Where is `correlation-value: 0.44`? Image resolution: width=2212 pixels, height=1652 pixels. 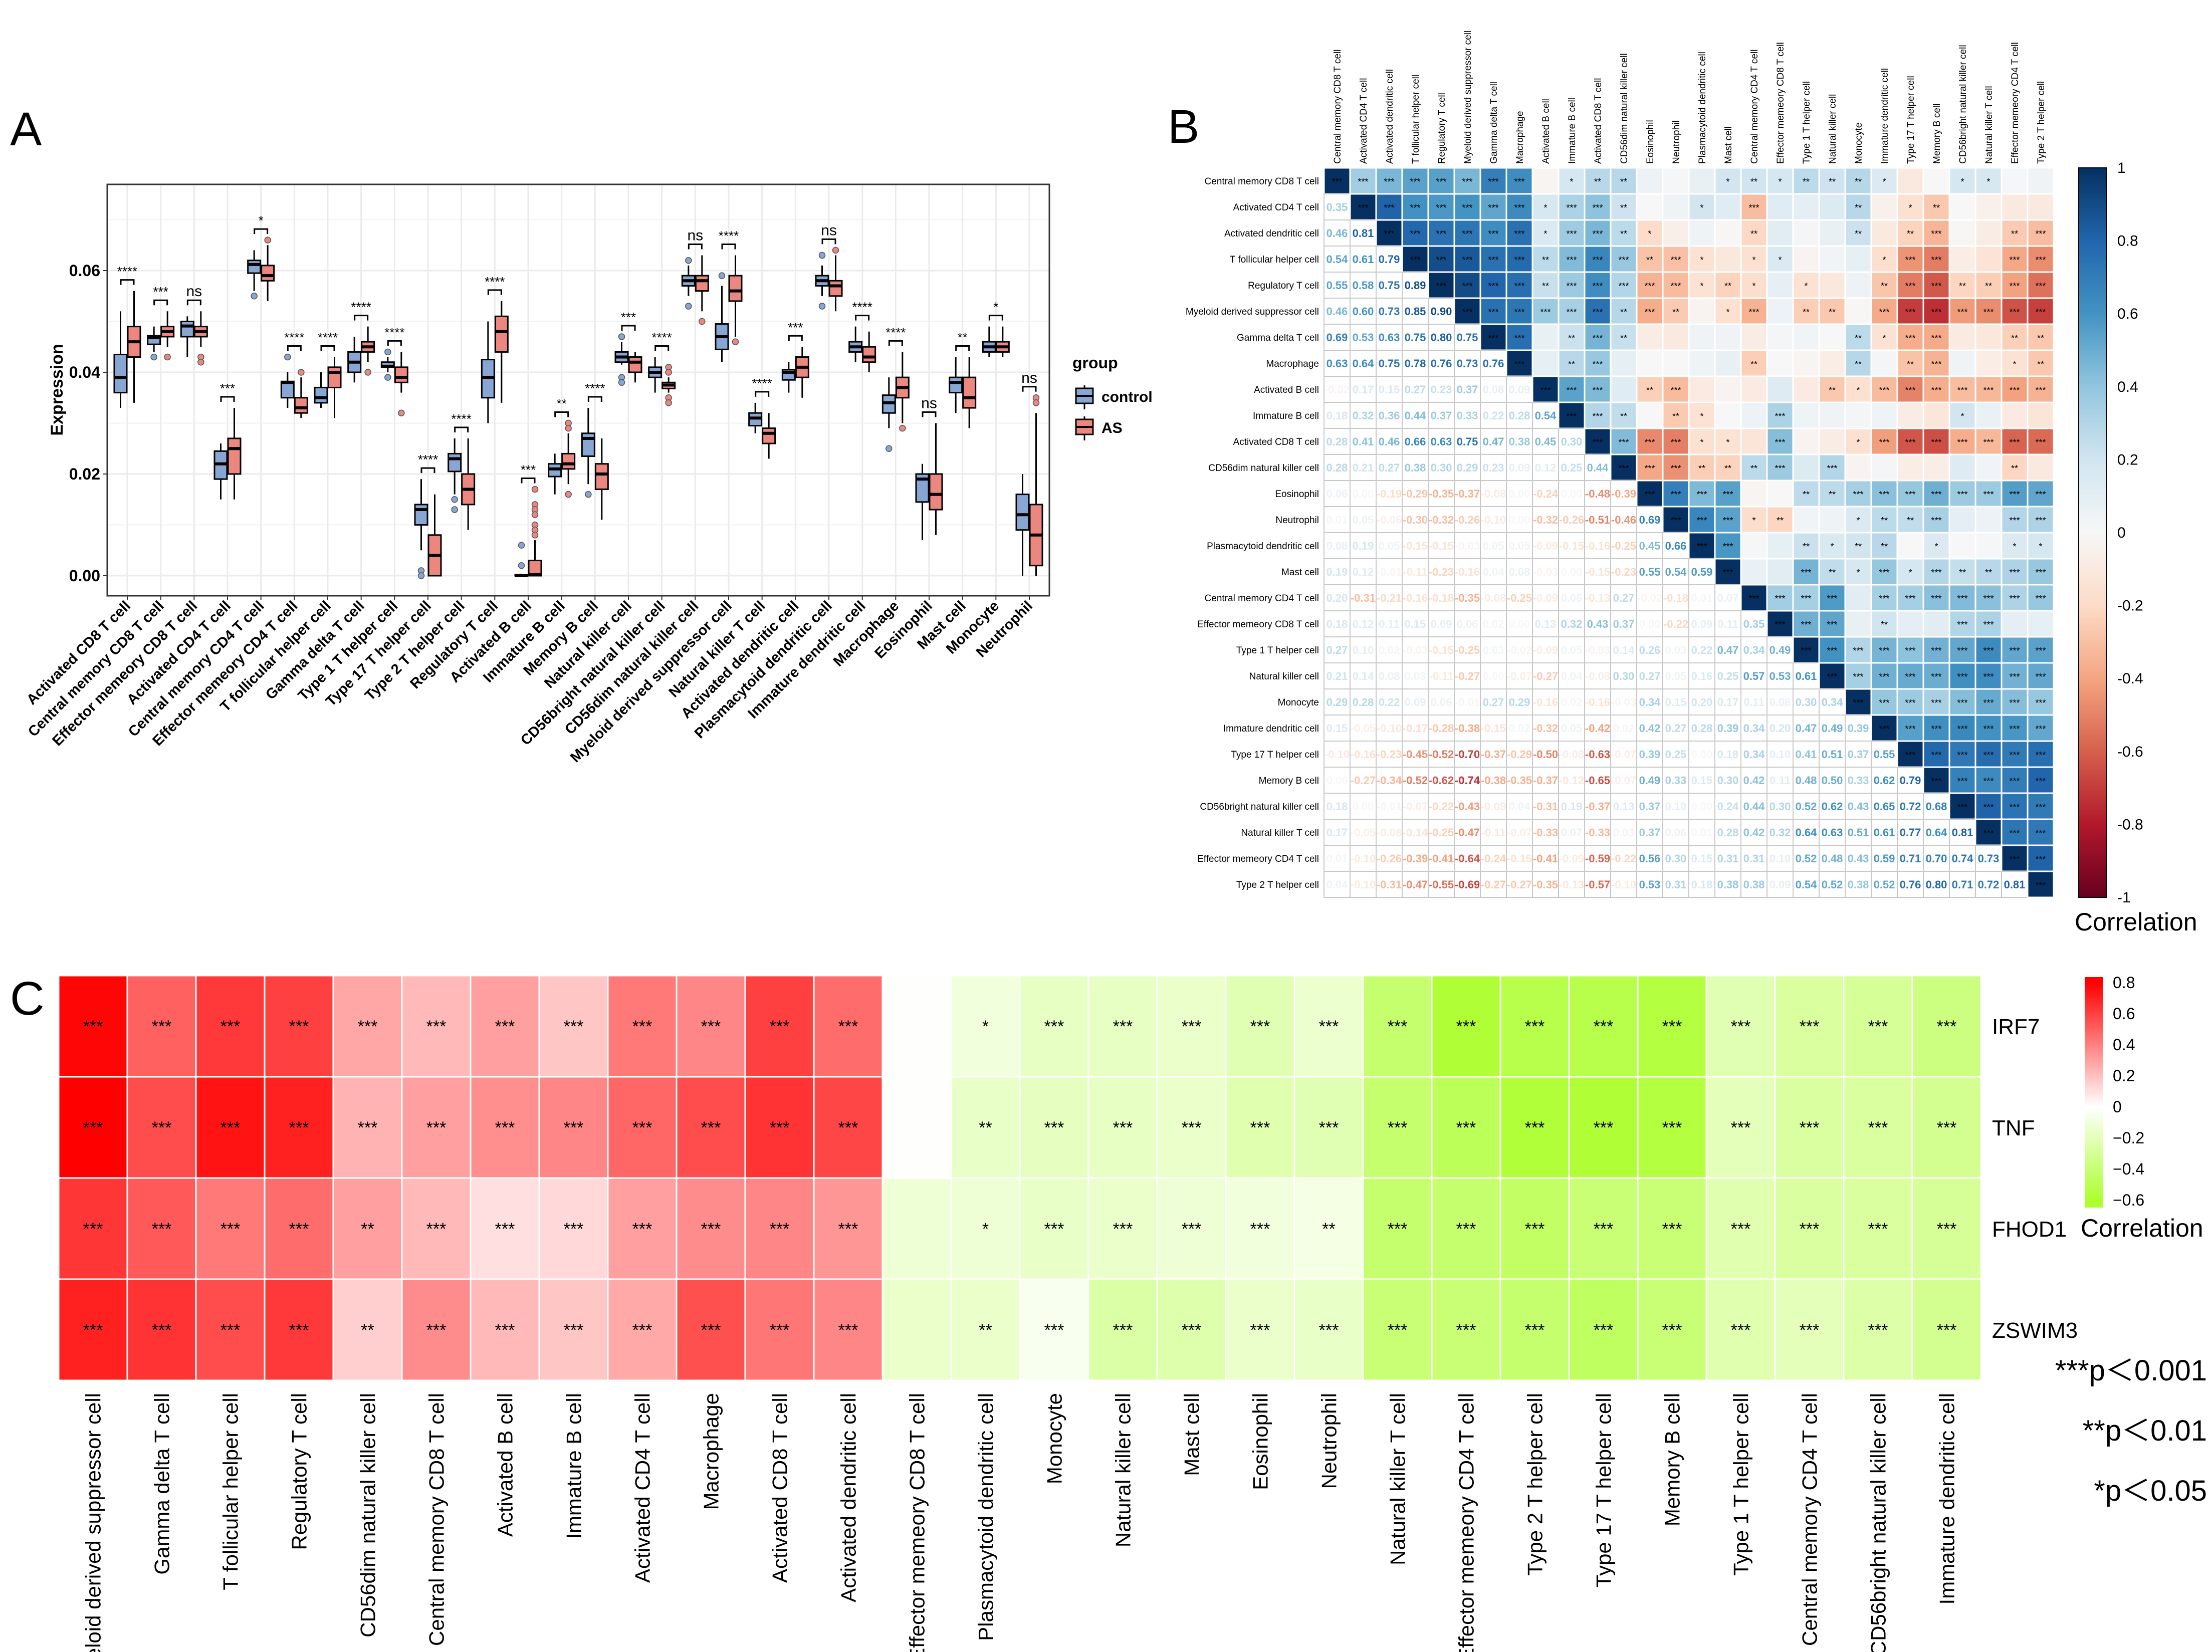 correlation-value: 0.44 is located at coordinates (1754, 806).